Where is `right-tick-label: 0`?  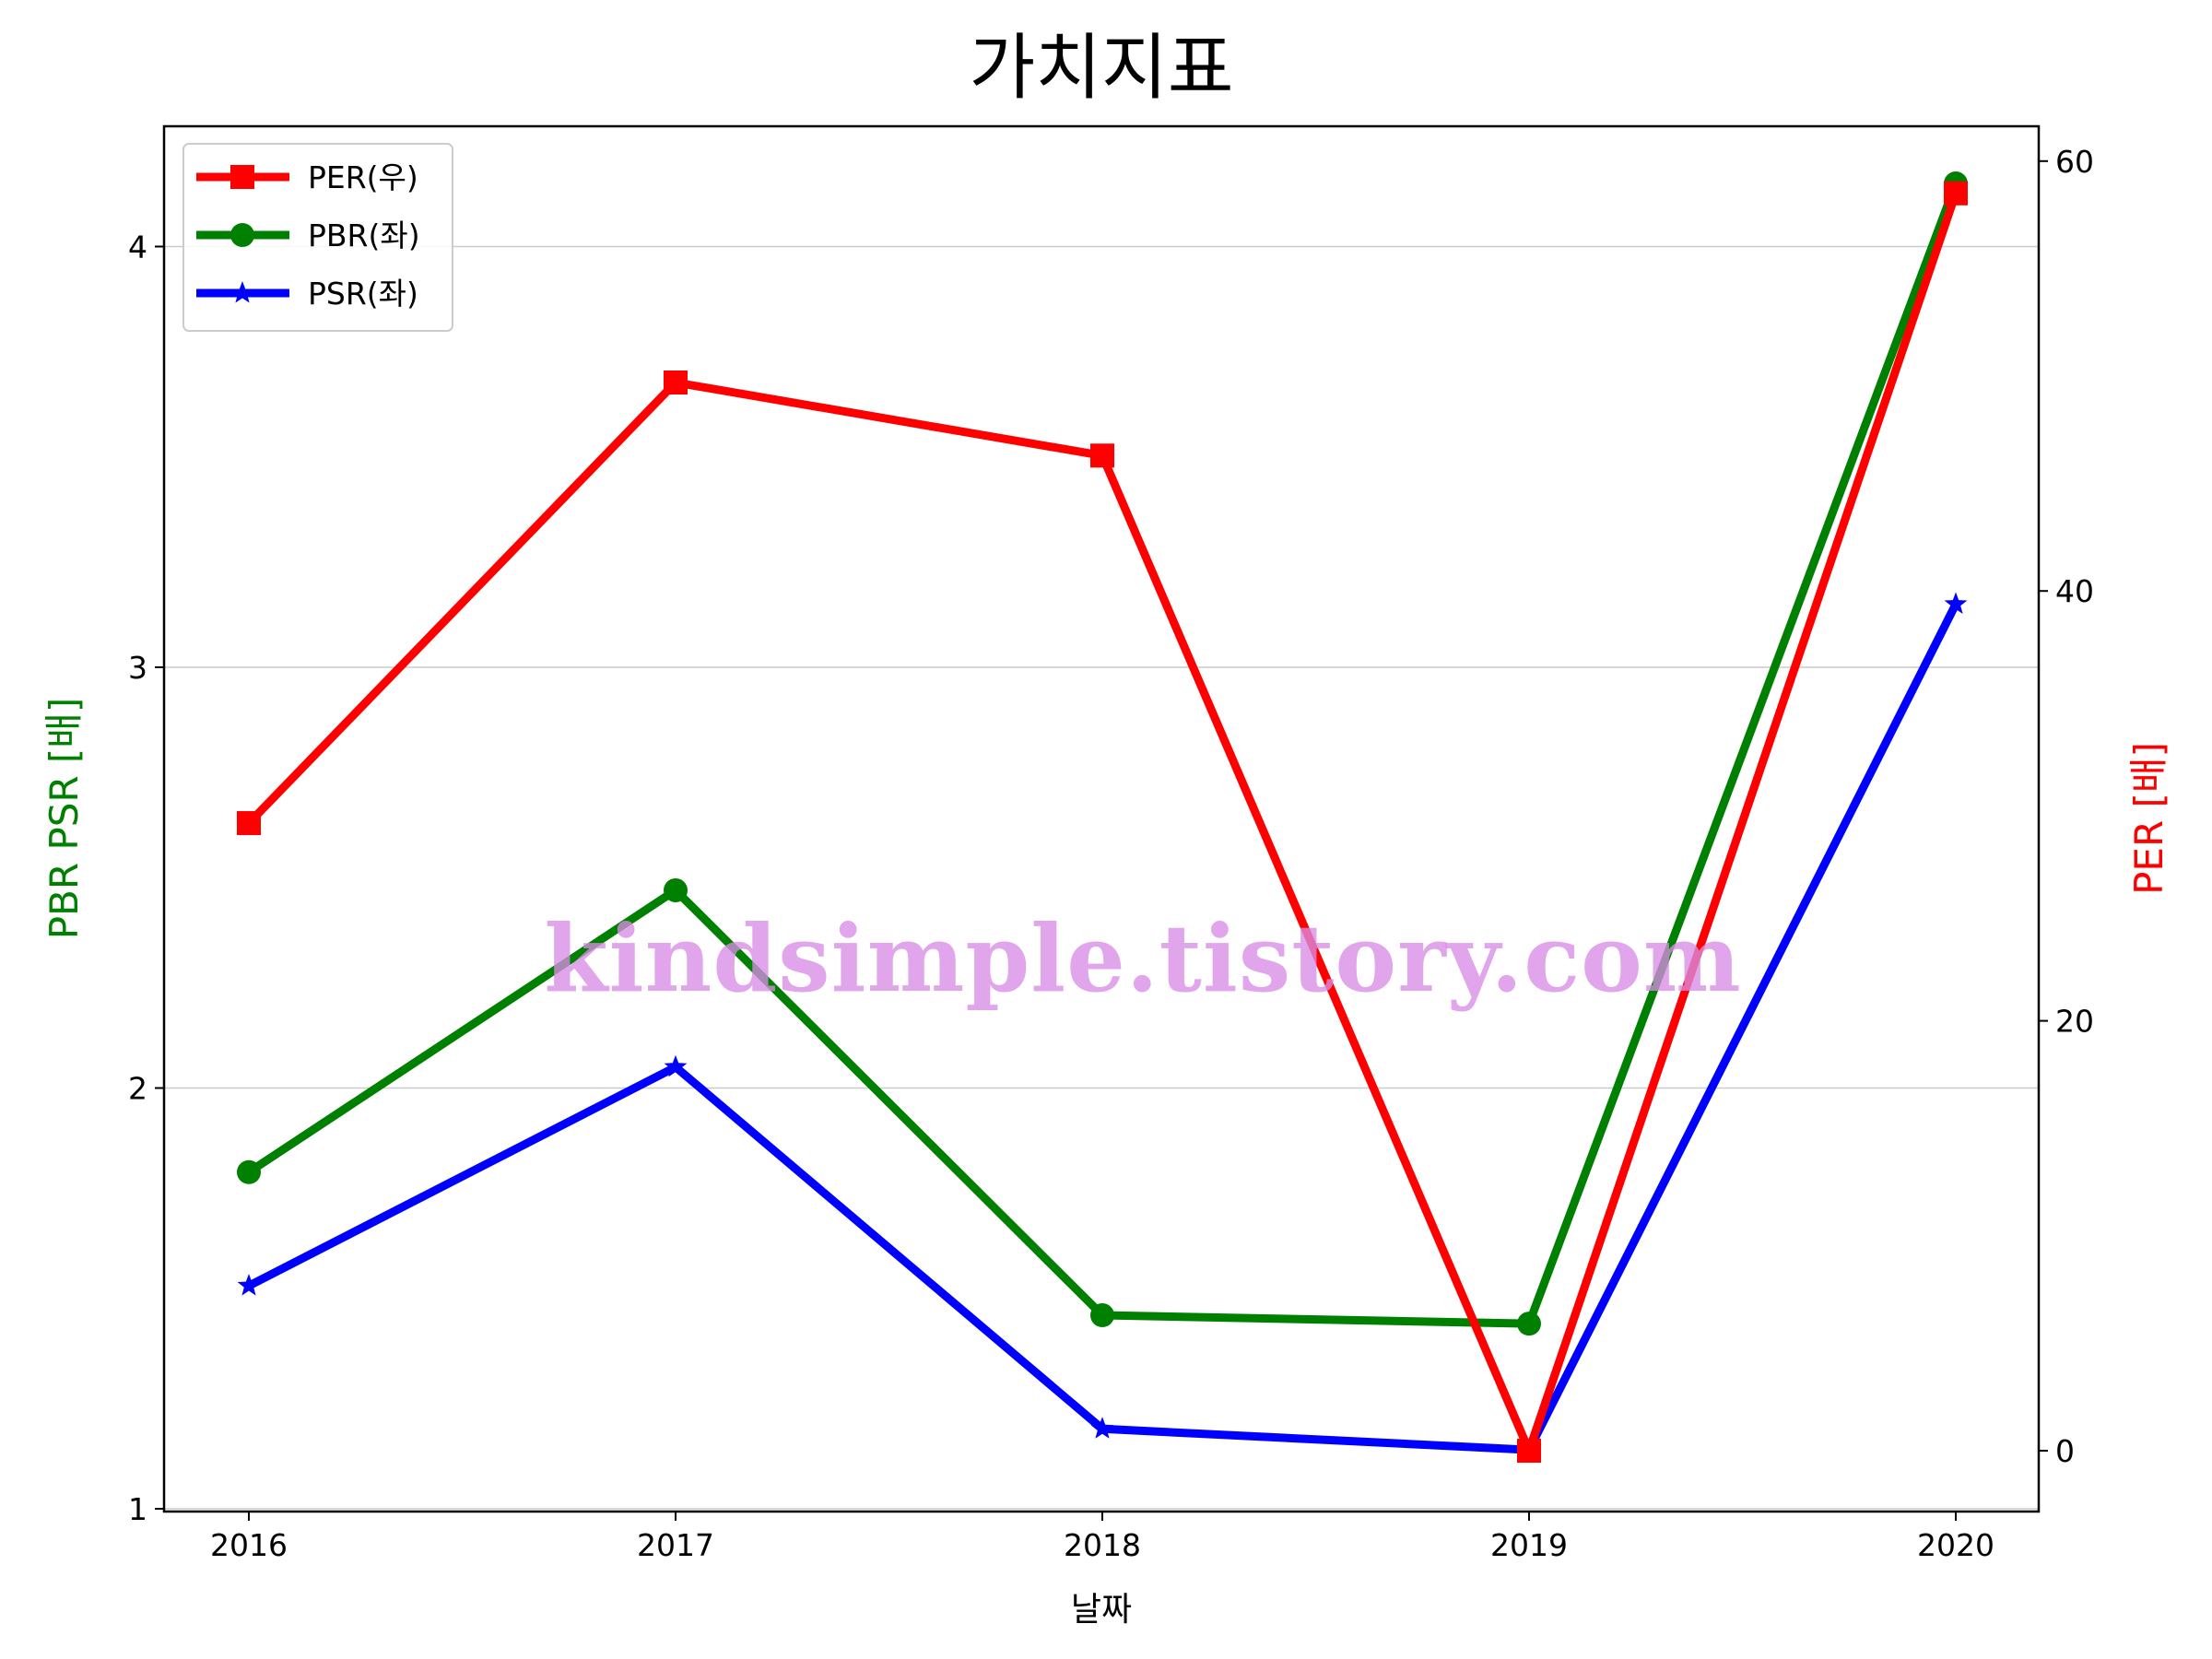 right-tick-label: 0 is located at coordinates (2065, 1451).